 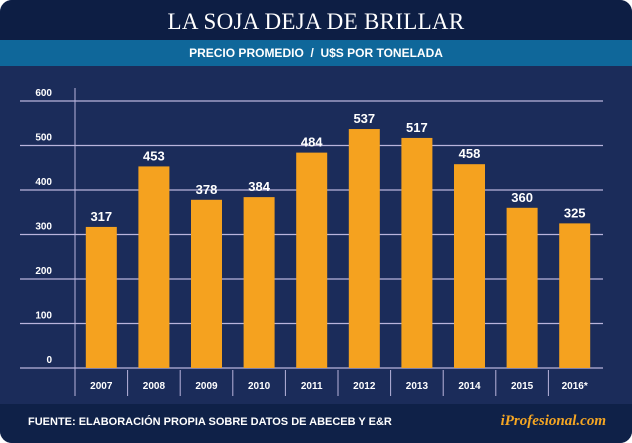 What do you see at coordinates (43, 316) in the screenshot?
I see `y-tick-label: 100` at bounding box center [43, 316].